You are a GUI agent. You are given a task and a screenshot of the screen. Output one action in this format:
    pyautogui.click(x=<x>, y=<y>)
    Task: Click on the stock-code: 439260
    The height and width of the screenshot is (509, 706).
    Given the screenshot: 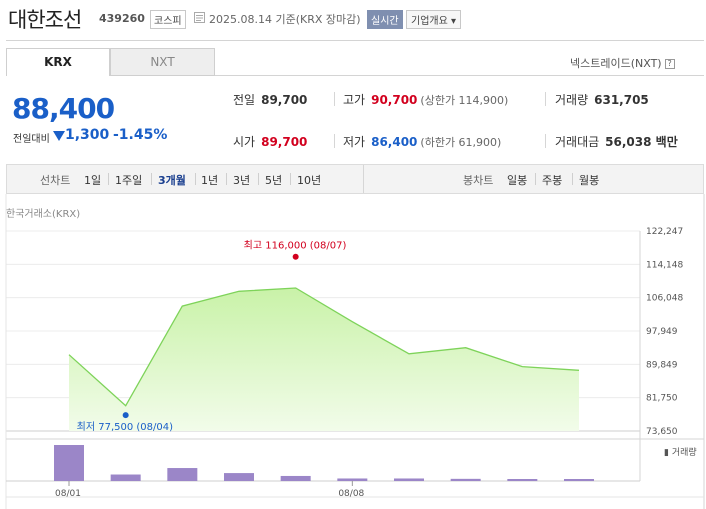 What is the action you would take?
    pyautogui.click(x=122, y=18)
    